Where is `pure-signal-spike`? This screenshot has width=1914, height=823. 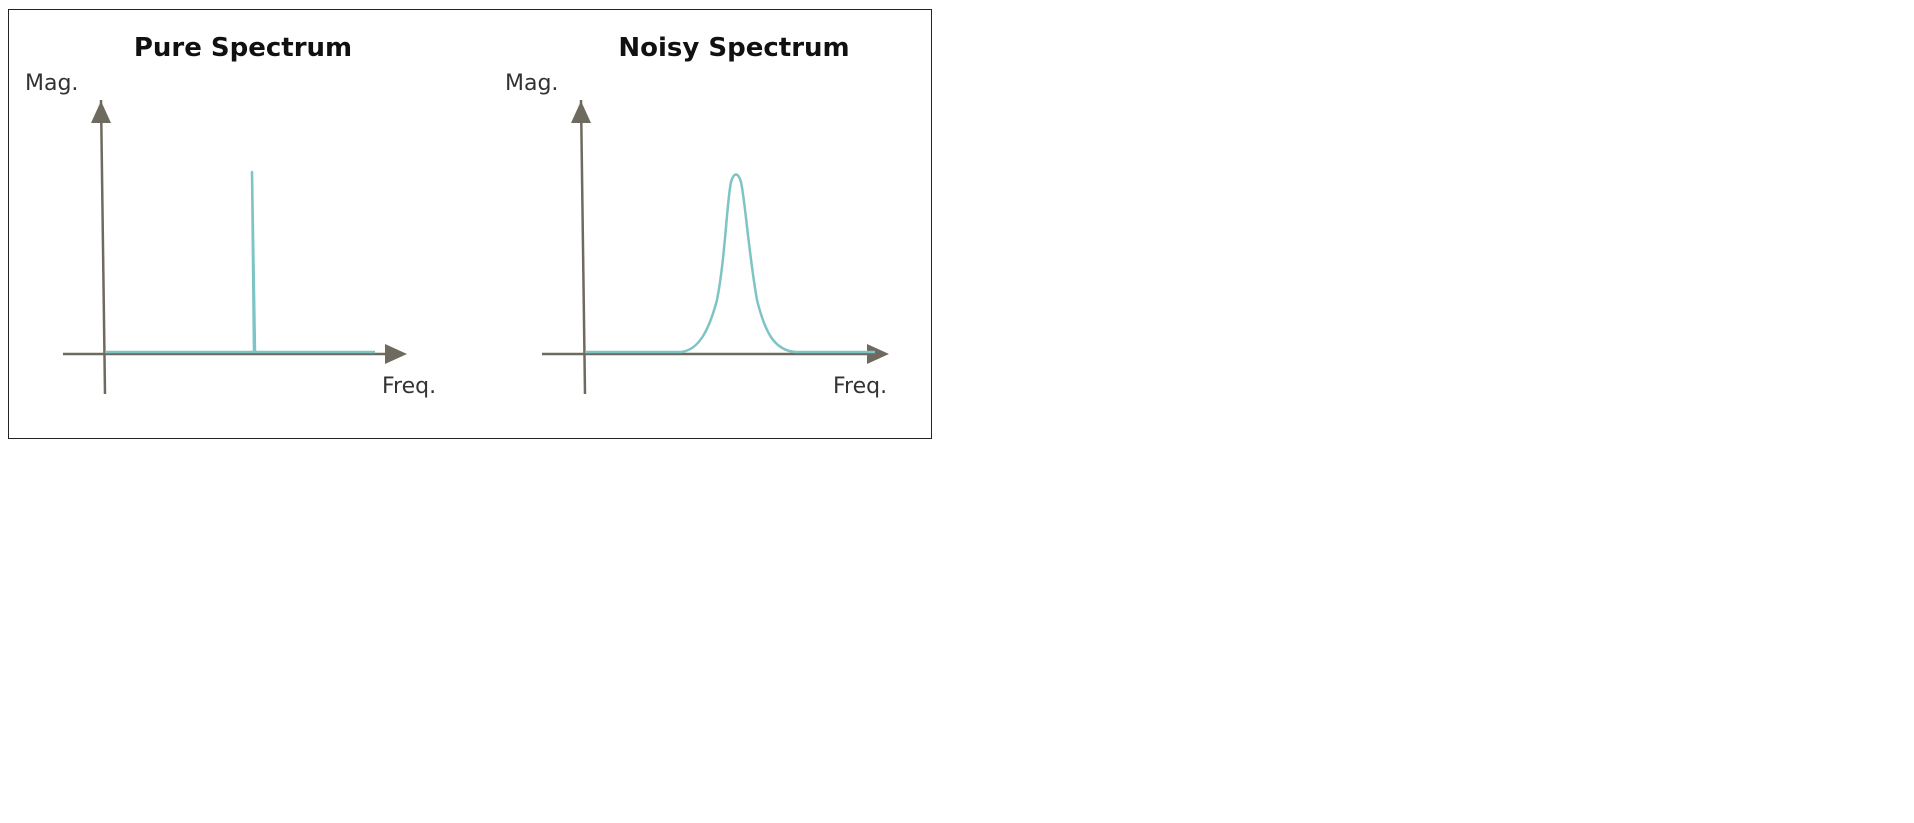
pure-signal-spike is located at coordinates (240, 262).